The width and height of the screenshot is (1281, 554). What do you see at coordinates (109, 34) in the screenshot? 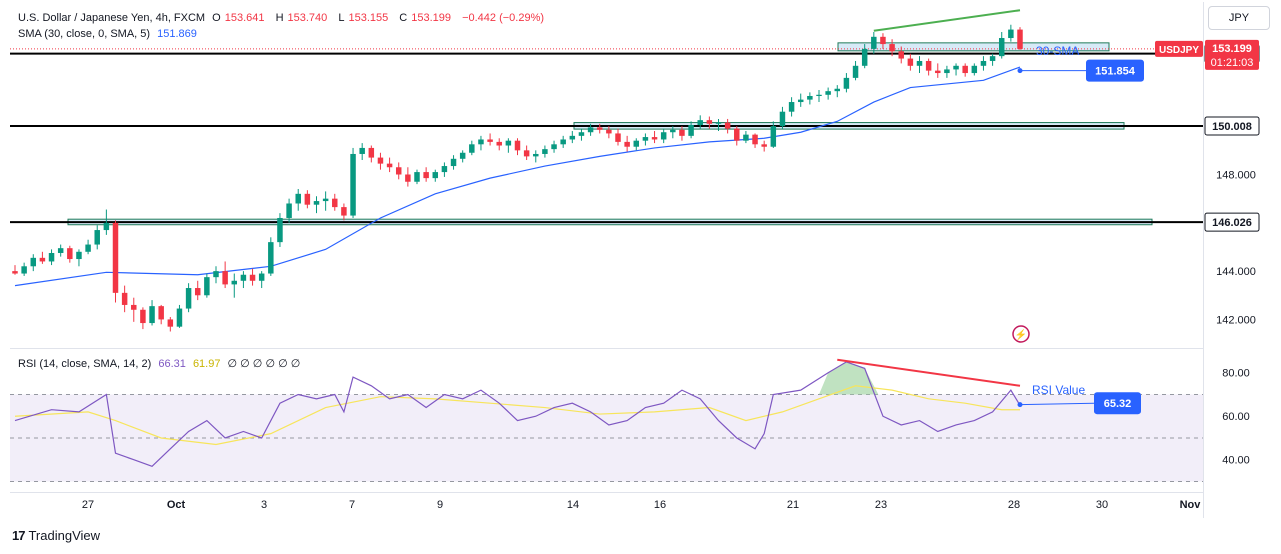
I see `sma-legend: SMA (30, close, 0, SMA, 5) 151.869` at bounding box center [109, 34].